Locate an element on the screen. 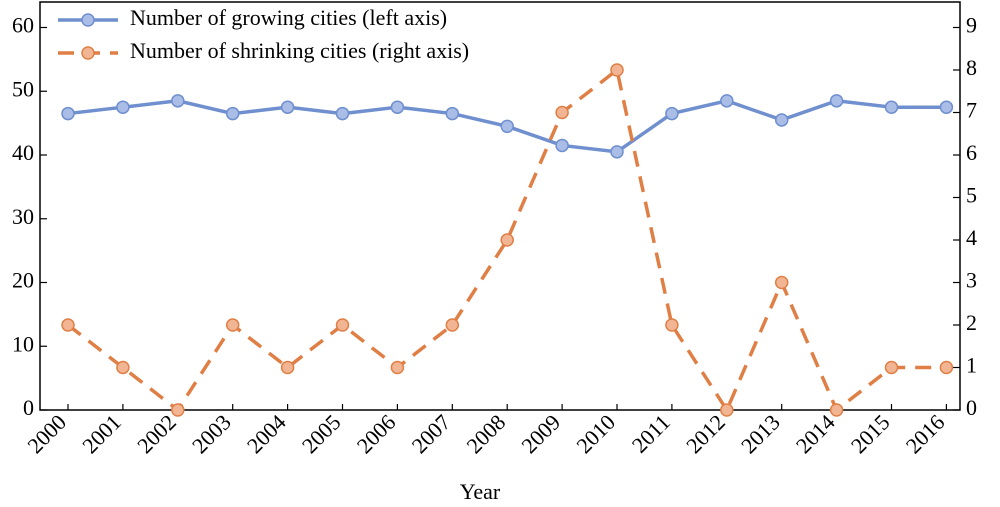 The height and width of the screenshot is (507, 1000). x-tick-label: 2010 is located at coordinates (595, 433).